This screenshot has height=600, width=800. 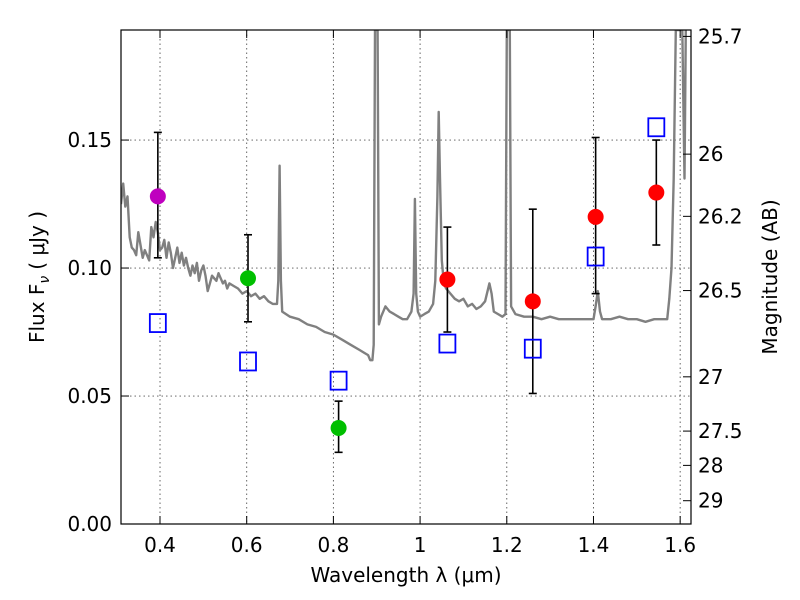 I want to click on x-tick-label: 0.6, so click(x=247, y=545).